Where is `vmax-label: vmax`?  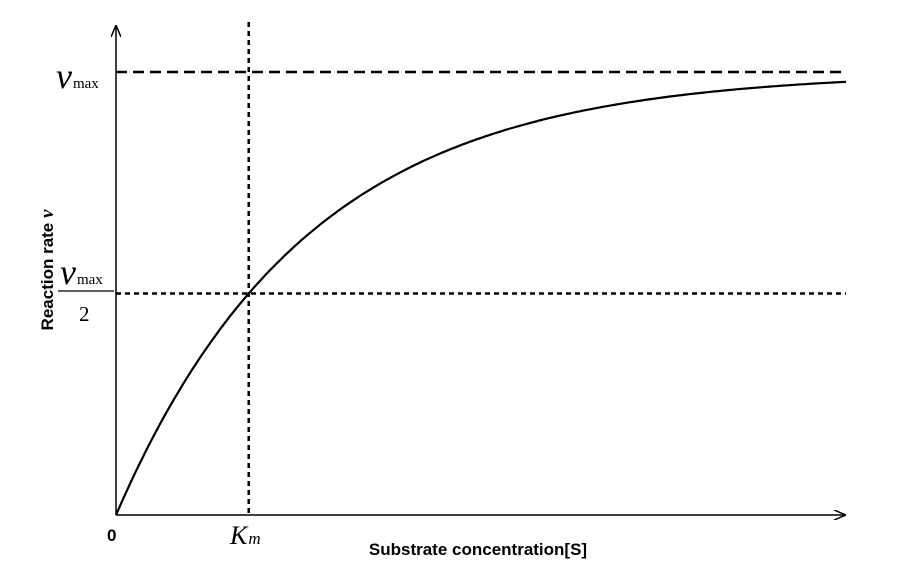
vmax-label: vmax is located at coordinates (77, 76).